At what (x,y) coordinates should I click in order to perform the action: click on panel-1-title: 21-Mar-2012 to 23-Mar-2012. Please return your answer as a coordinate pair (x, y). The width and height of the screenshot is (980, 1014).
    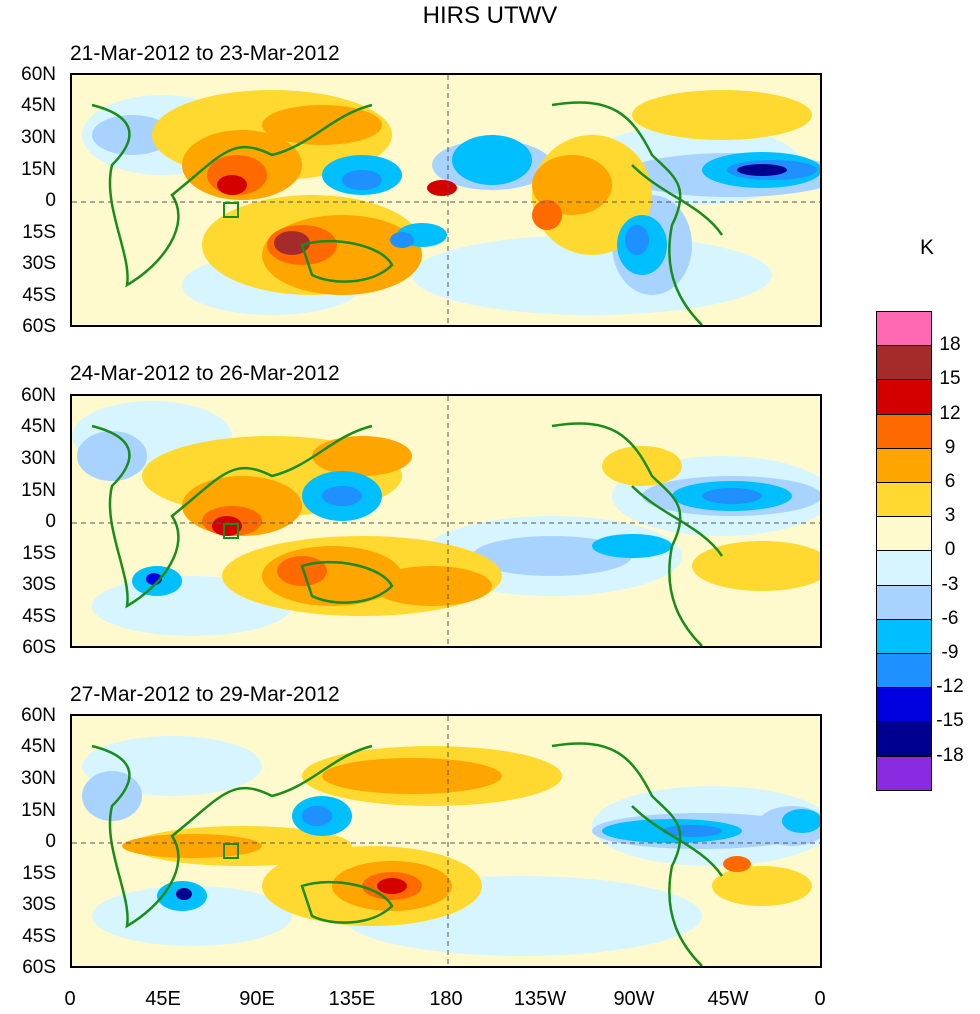
    Looking at the image, I should click on (205, 53).